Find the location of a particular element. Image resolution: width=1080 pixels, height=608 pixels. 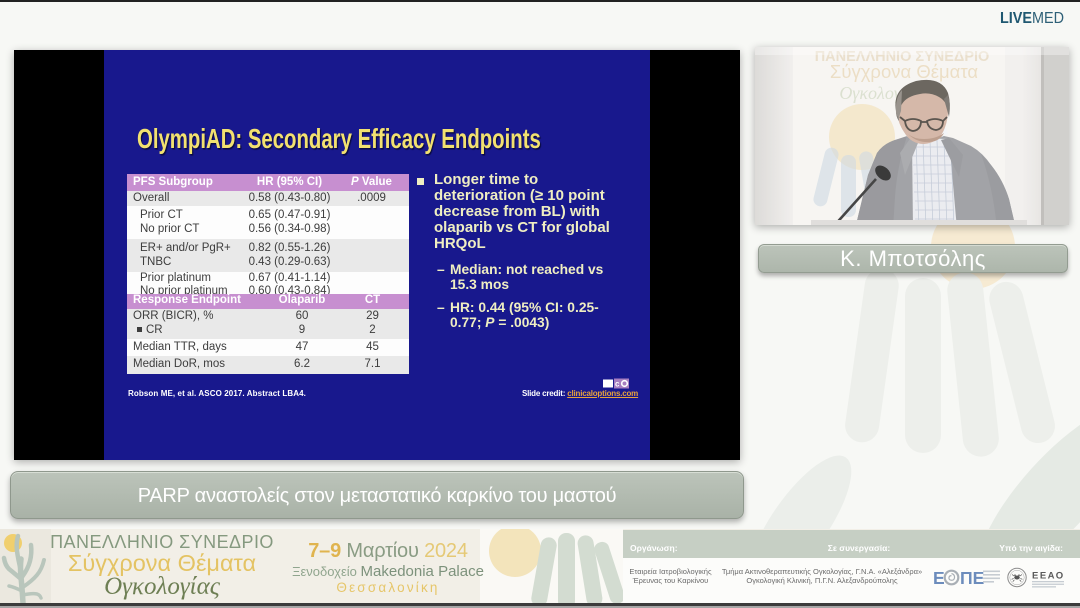

svg-text: ΠΕ is located at coordinates (972, 578).